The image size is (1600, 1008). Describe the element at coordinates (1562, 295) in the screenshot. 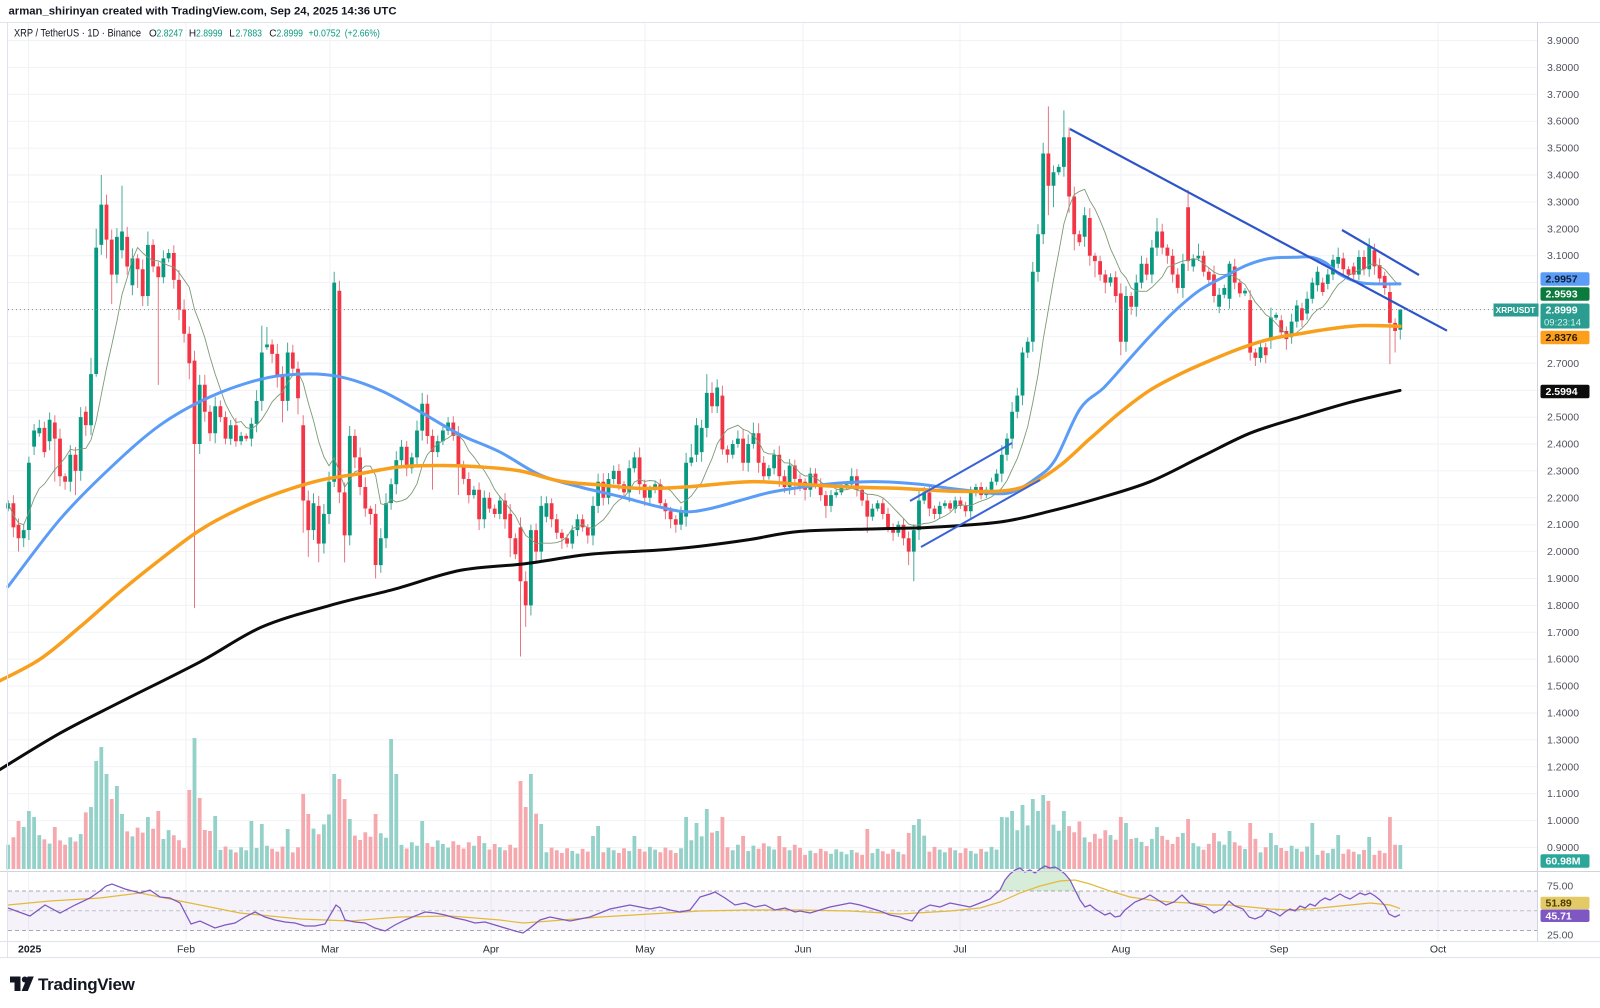

I see `svg-text: 2.9593` at that location.